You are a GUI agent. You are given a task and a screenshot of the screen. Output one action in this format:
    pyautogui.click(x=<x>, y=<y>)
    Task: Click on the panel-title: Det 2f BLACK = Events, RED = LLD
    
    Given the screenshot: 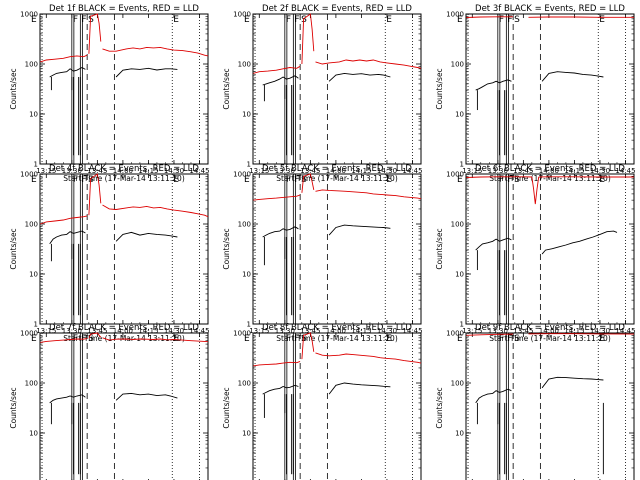 What is the action you would take?
    pyautogui.click(x=337, y=9)
    